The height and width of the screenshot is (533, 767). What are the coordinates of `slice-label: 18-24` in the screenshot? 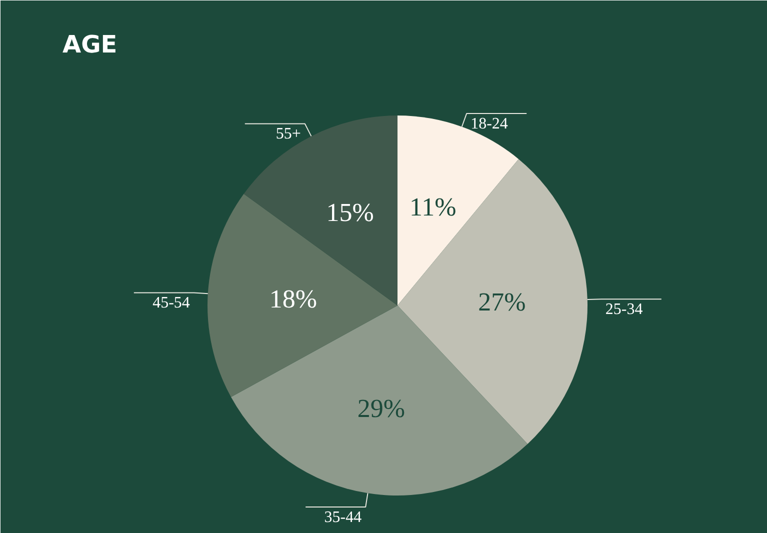 It's located at (489, 124).